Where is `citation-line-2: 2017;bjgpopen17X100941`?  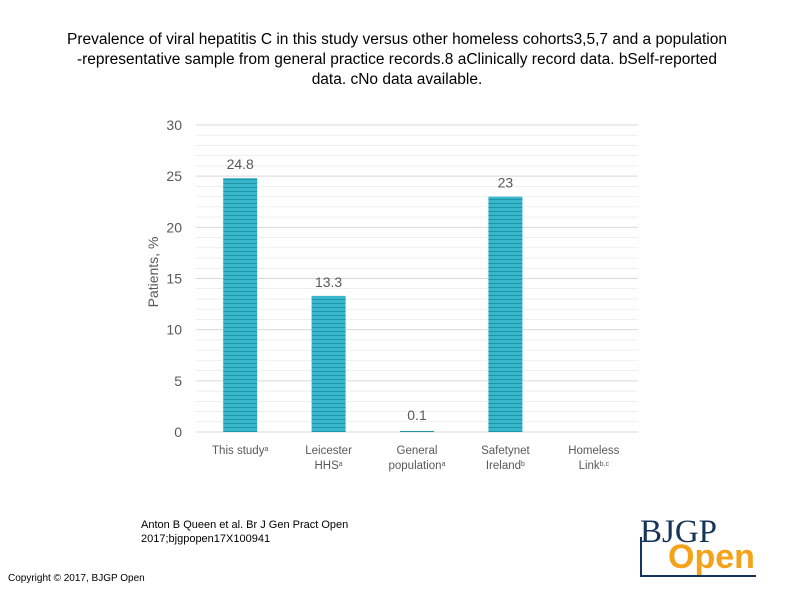 citation-line-2: 2017;bjgpopen17X100941 is located at coordinates (206, 539).